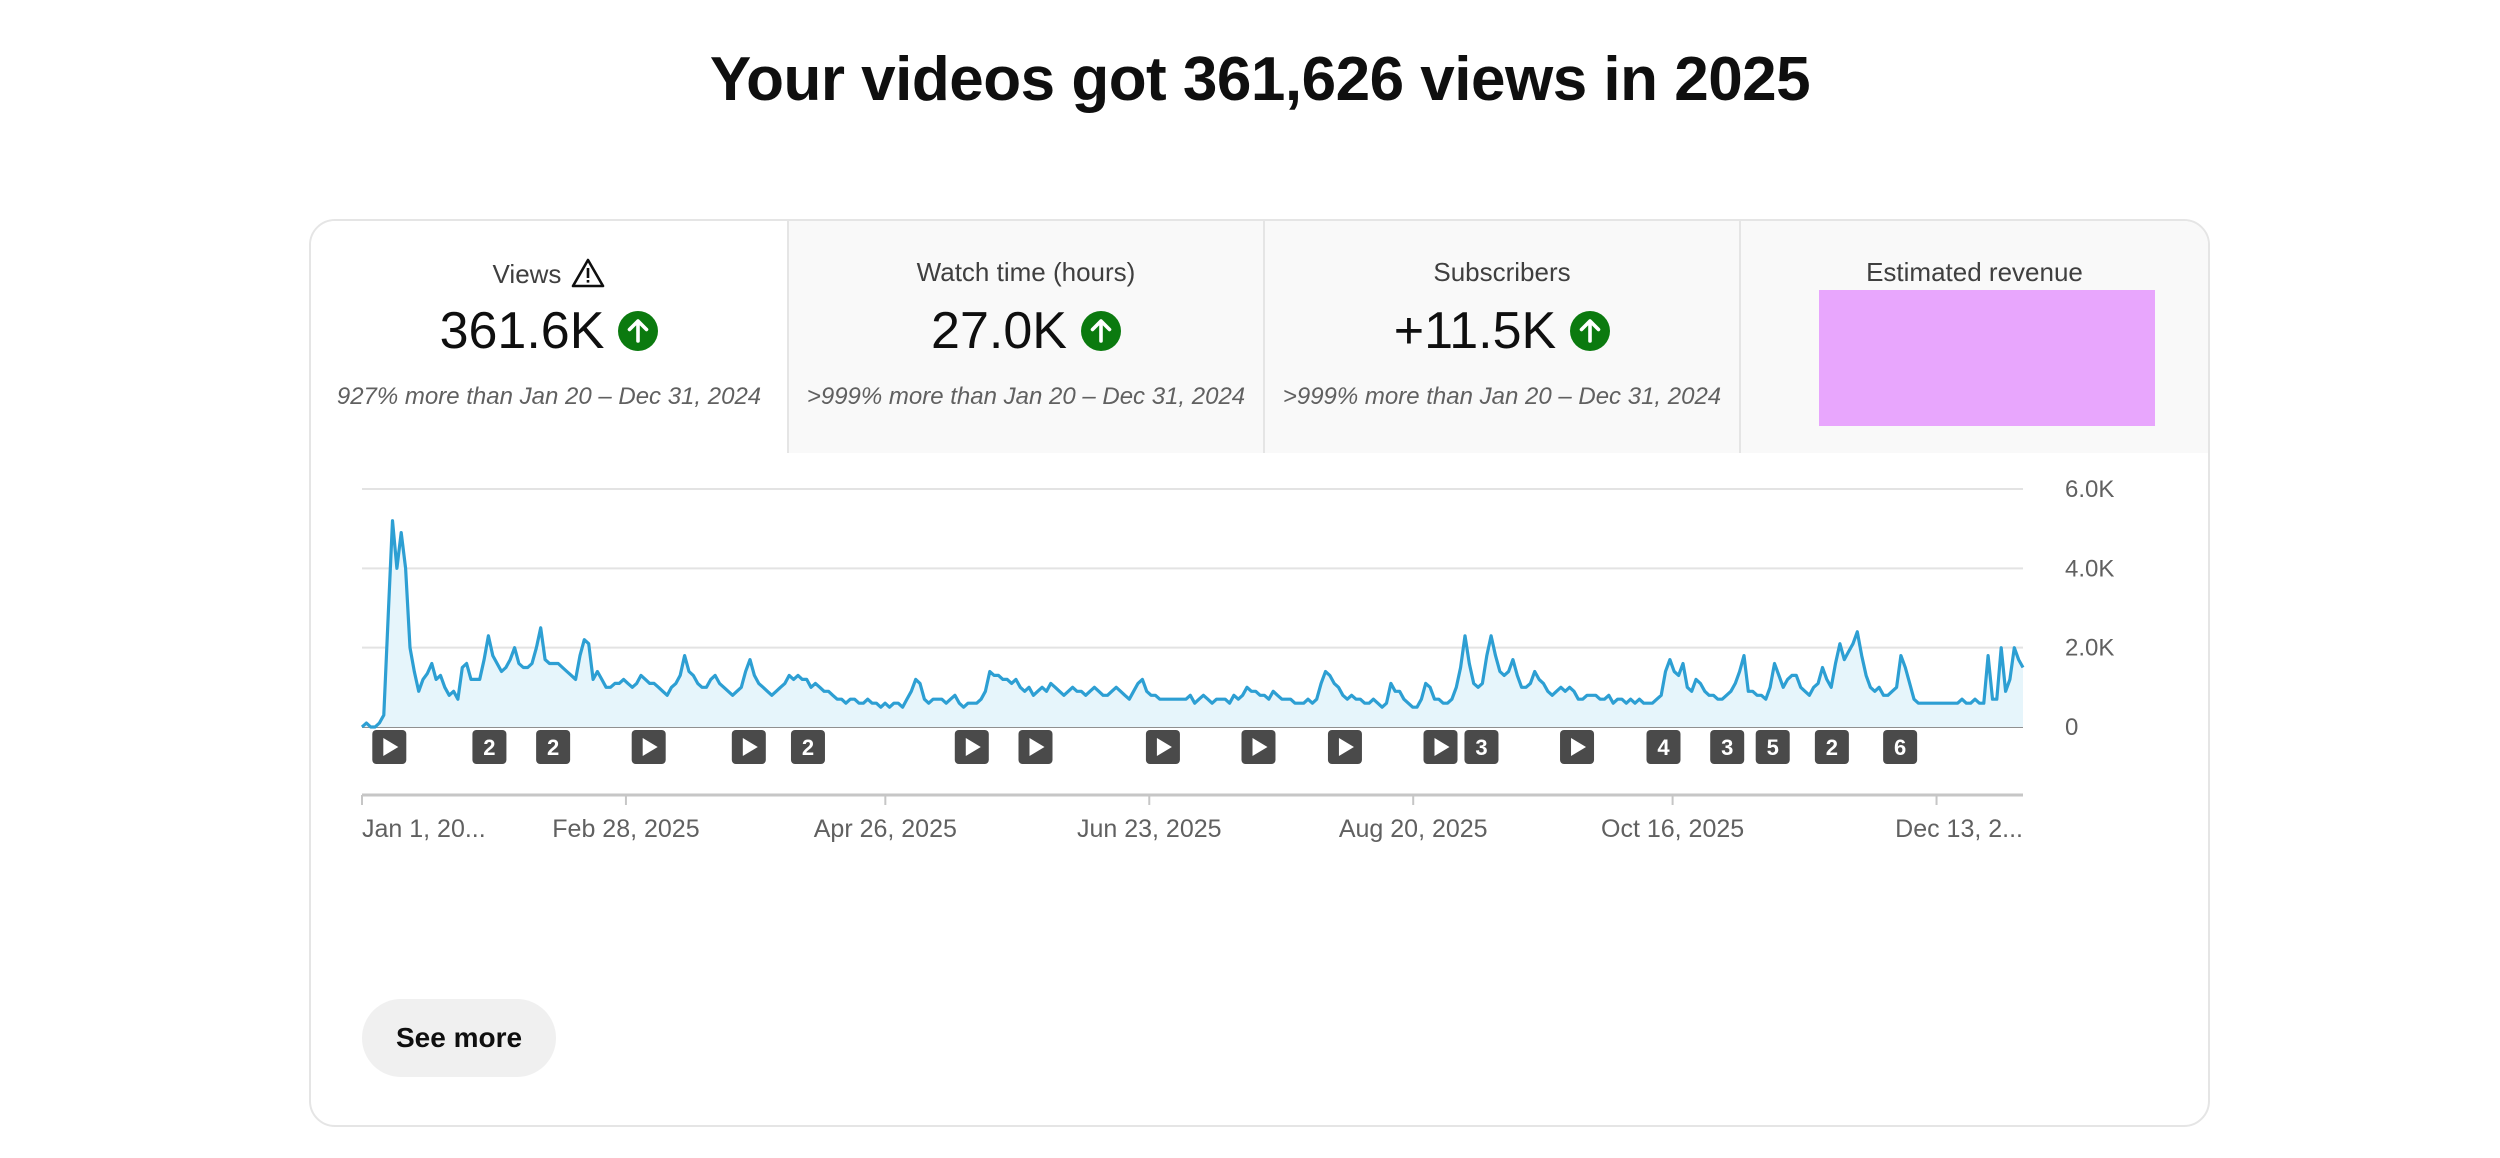 The image size is (2500, 1158). Describe the element at coordinates (1026, 272) in the screenshot. I see `watch-time-label: Watch time (hours)` at that location.